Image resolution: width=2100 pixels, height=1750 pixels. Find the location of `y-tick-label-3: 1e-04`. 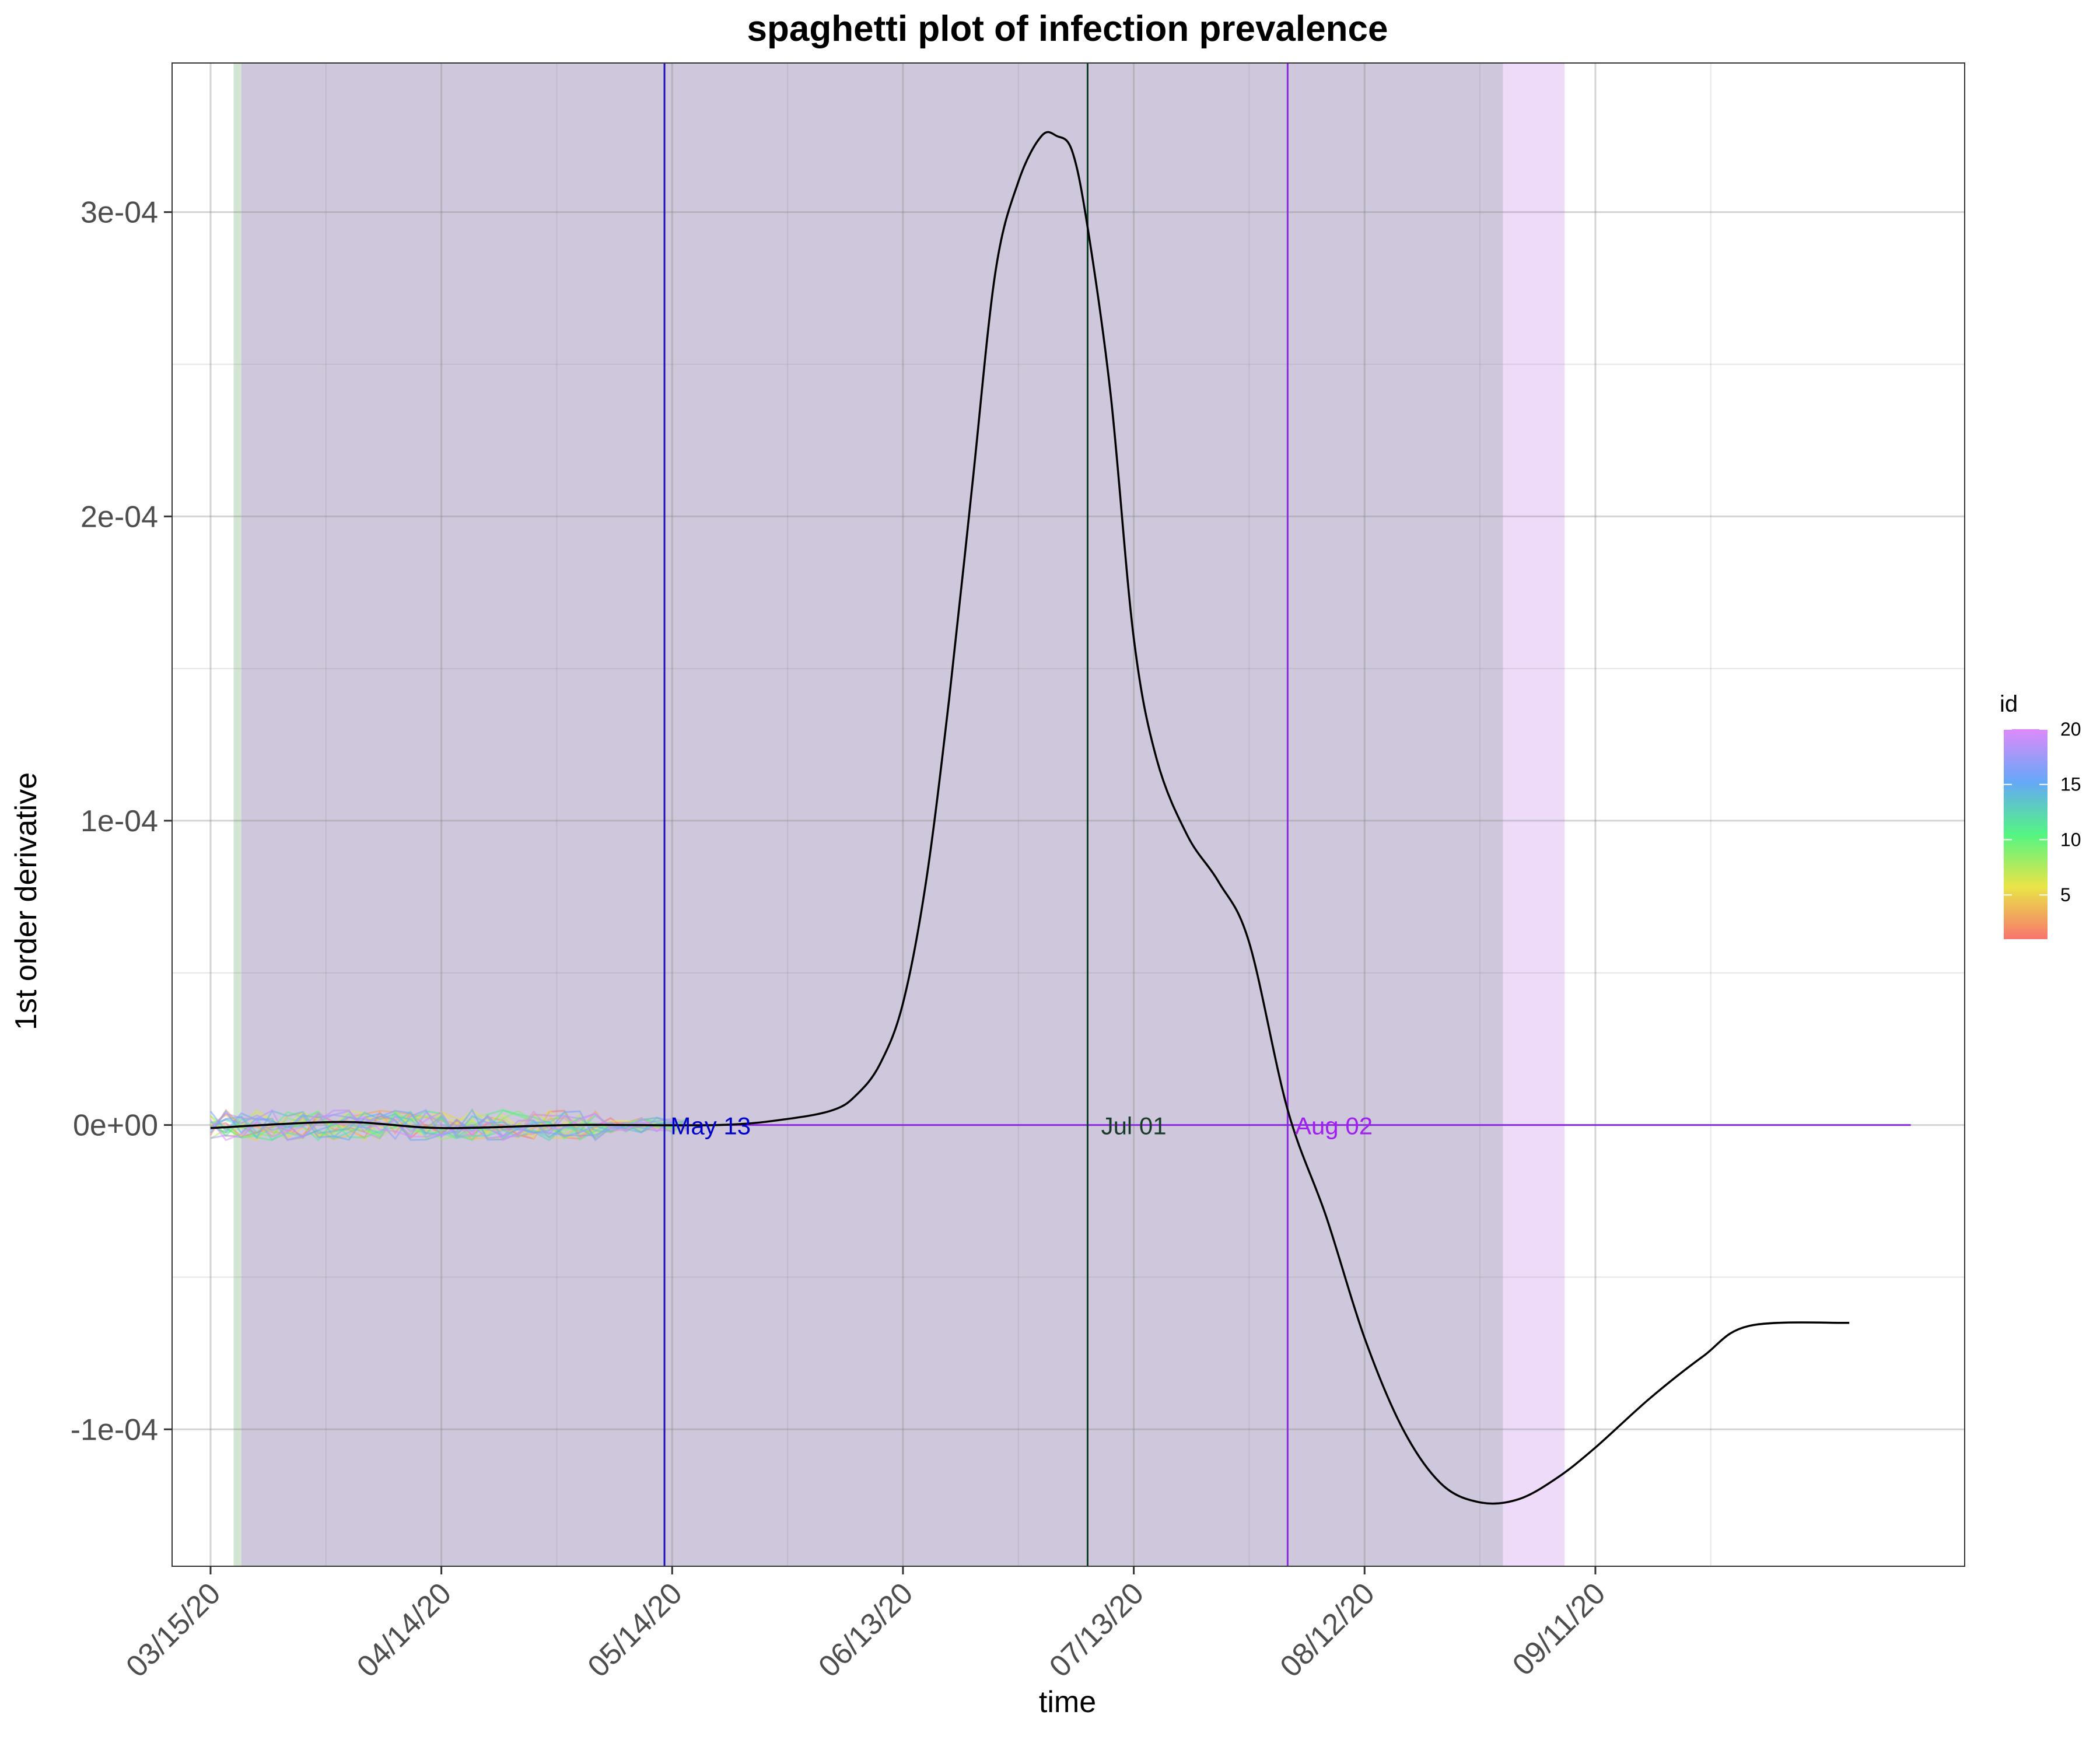

y-tick-label-3: 1e-04 is located at coordinates (119, 821).